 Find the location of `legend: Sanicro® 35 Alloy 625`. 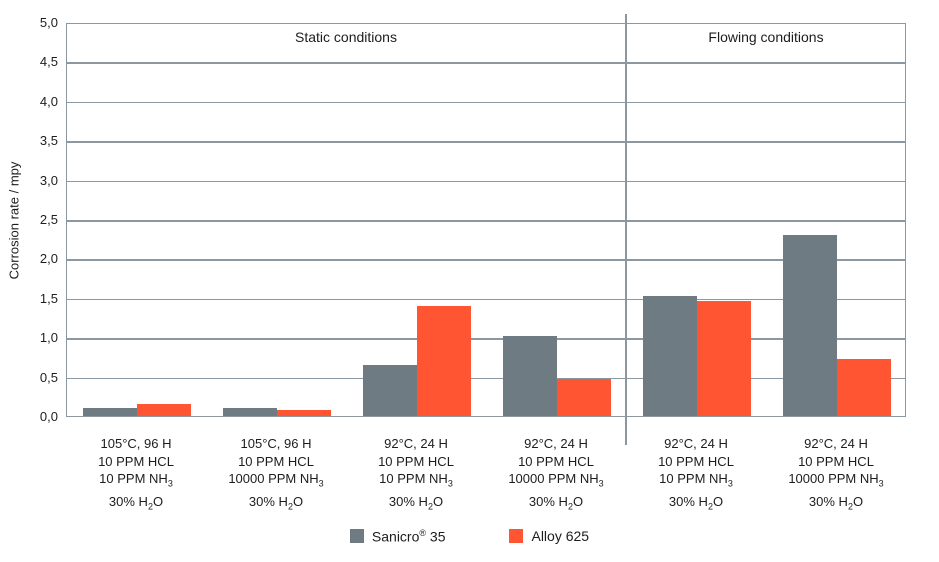

legend: Sanicro® 35 Alloy 625 is located at coordinates (469, 536).